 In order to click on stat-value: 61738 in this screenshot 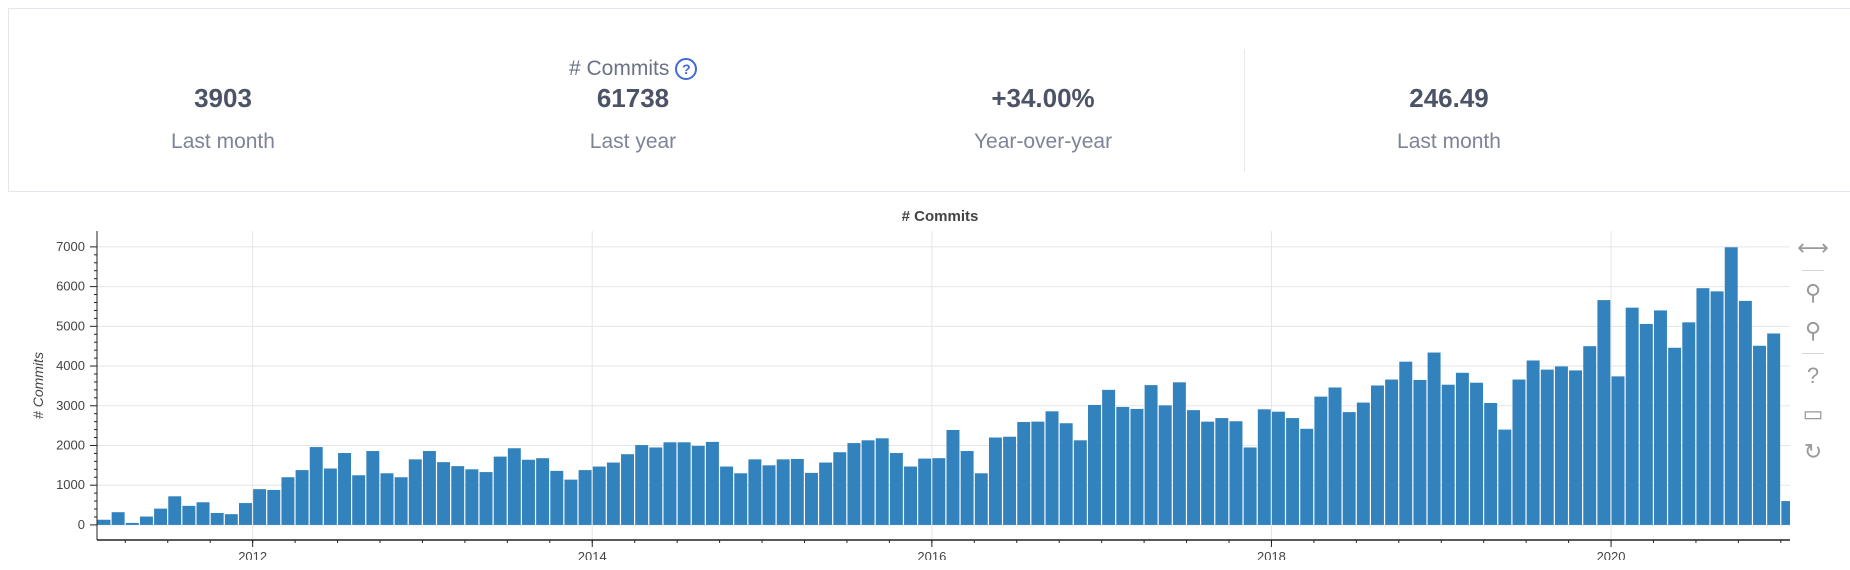, I will do `click(633, 98)`.